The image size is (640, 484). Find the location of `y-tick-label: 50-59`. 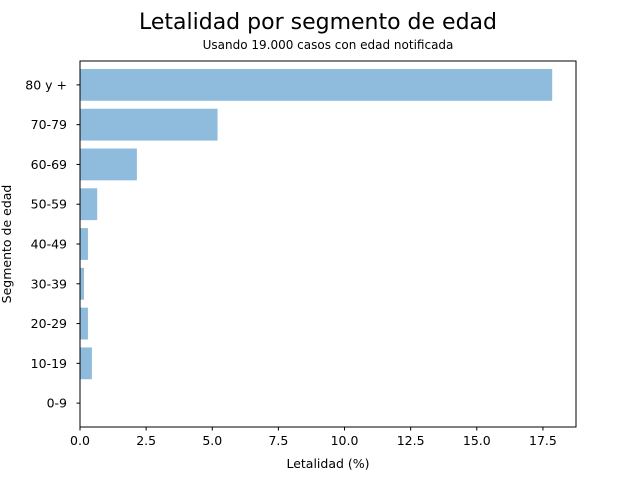

y-tick-label: 50-59 is located at coordinates (49, 204).